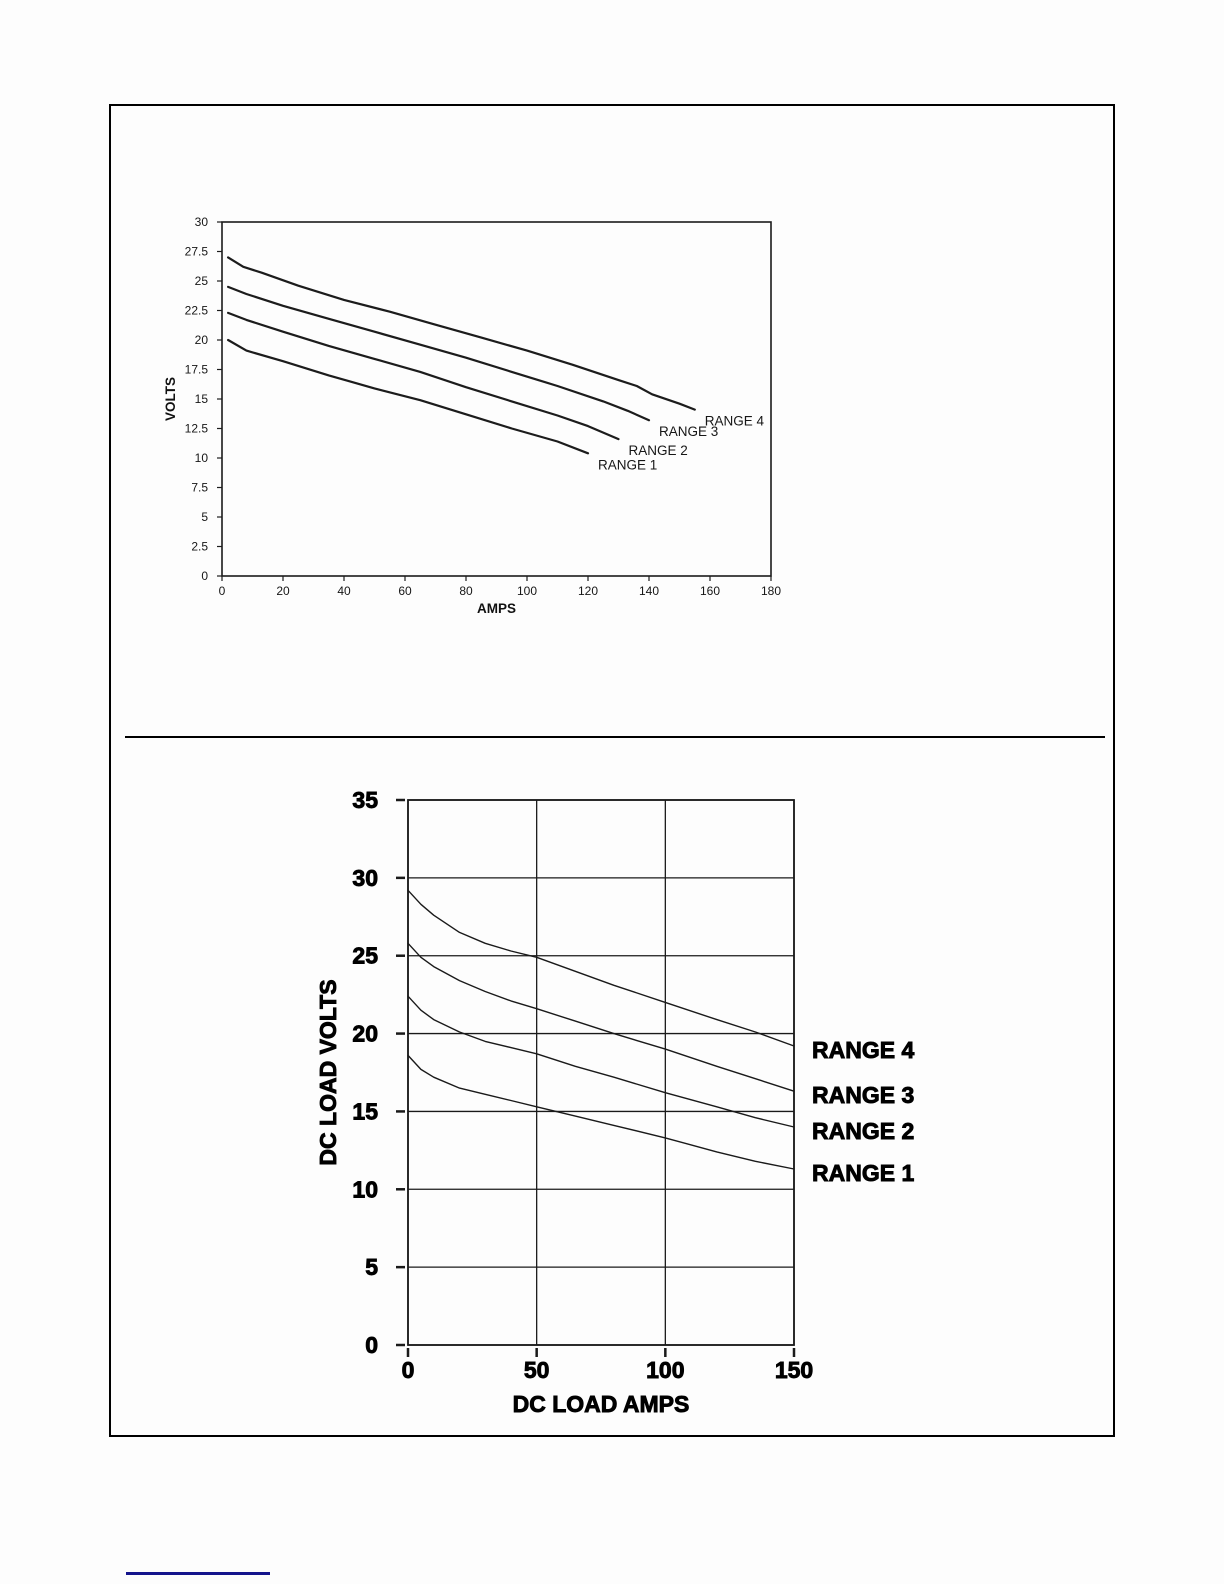  Describe the element at coordinates (170, 399) in the screenshot. I see `y-axis-title: VOLTS` at that location.